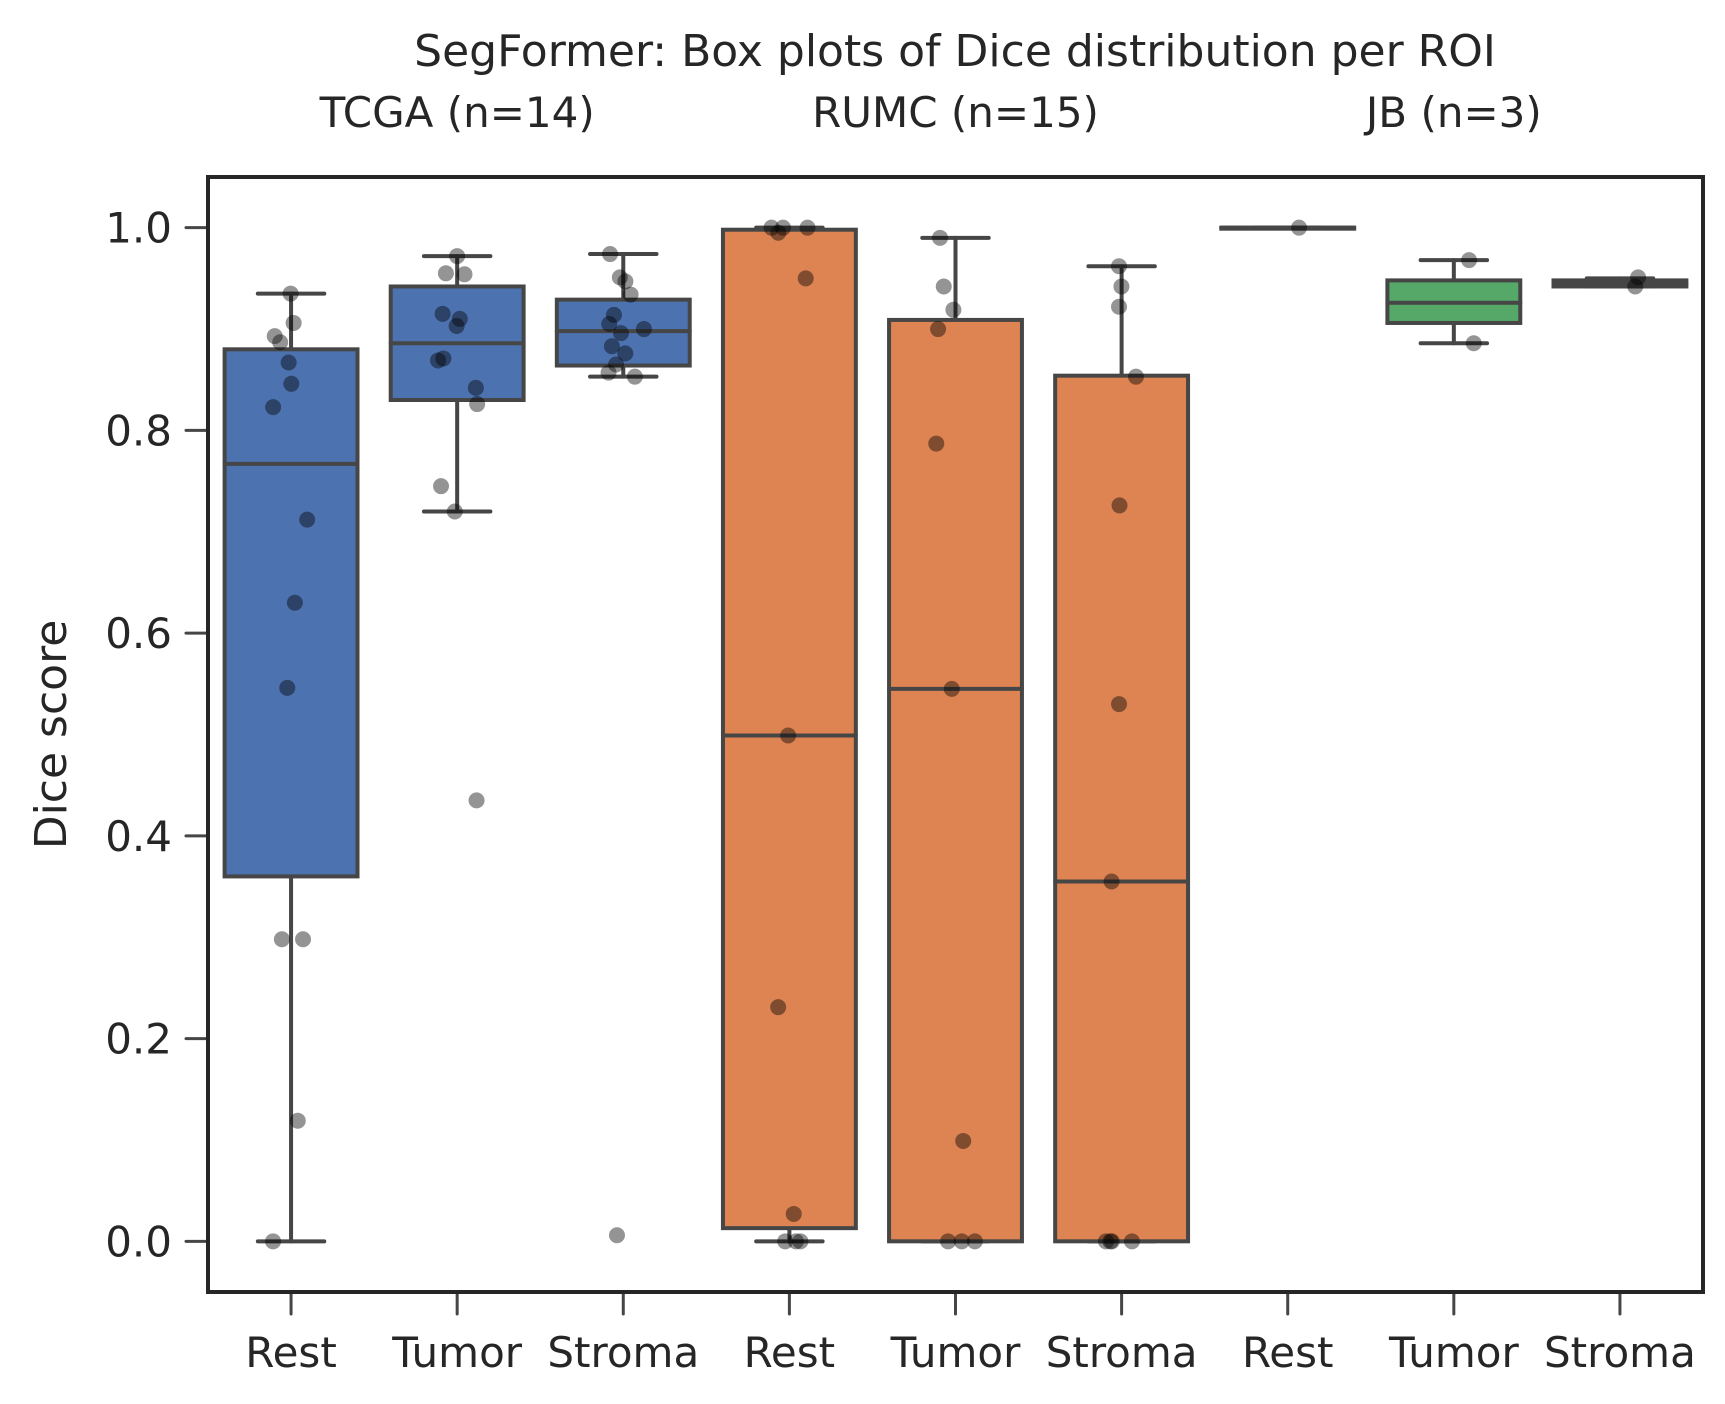 The height and width of the screenshot is (1404, 1725). Describe the element at coordinates (138, 430) in the screenshot. I see `y-tick-label: 0.8` at that location.